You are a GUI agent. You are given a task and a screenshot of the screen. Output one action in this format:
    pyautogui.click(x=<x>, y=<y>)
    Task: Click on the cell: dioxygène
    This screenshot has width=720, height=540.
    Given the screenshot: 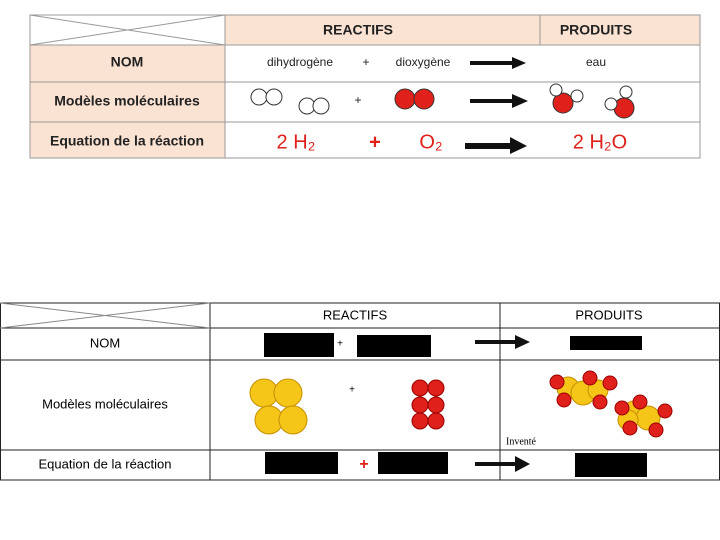 What is the action you would take?
    pyautogui.click(x=423, y=62)
    